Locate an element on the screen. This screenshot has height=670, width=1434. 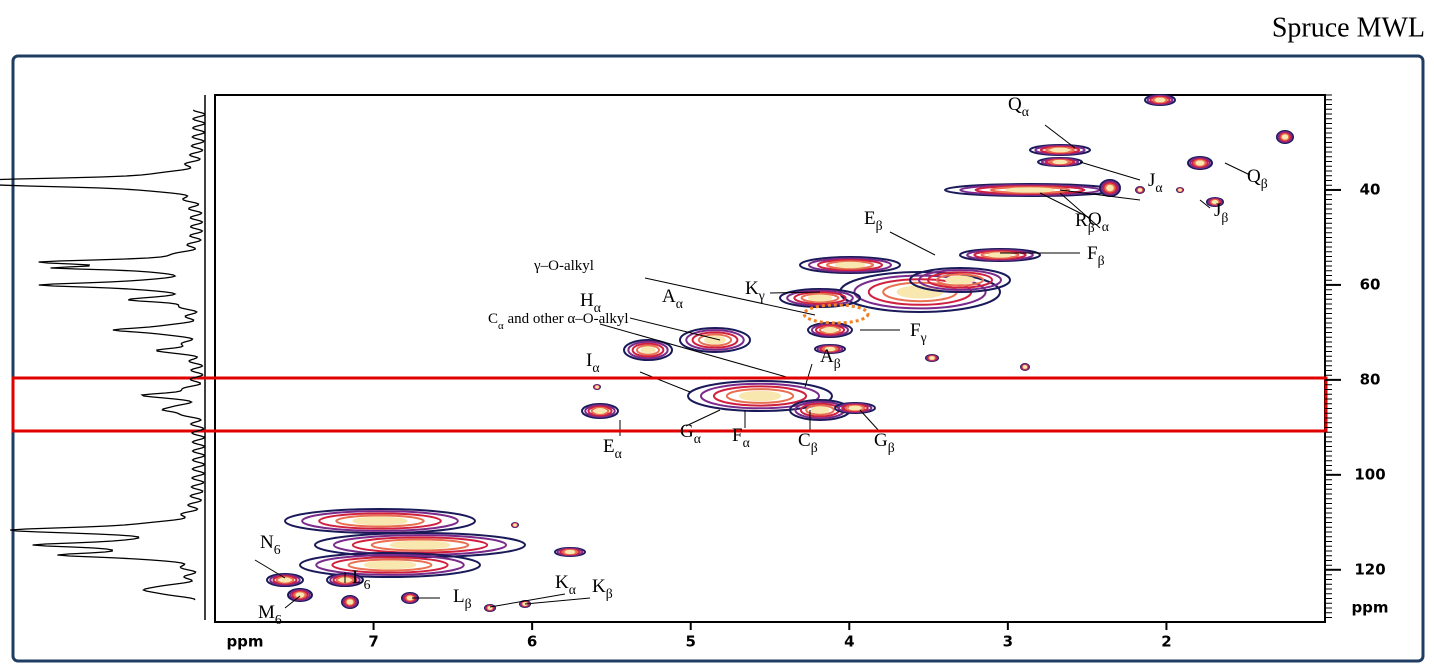
highlight-box is located at coordinates (669, 404).